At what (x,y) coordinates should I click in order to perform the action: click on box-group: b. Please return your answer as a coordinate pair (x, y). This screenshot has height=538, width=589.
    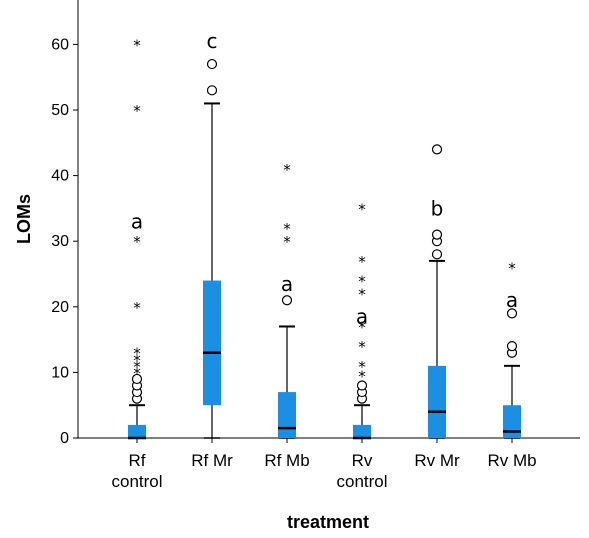
    Looking at the image, I should click on (437, 291).